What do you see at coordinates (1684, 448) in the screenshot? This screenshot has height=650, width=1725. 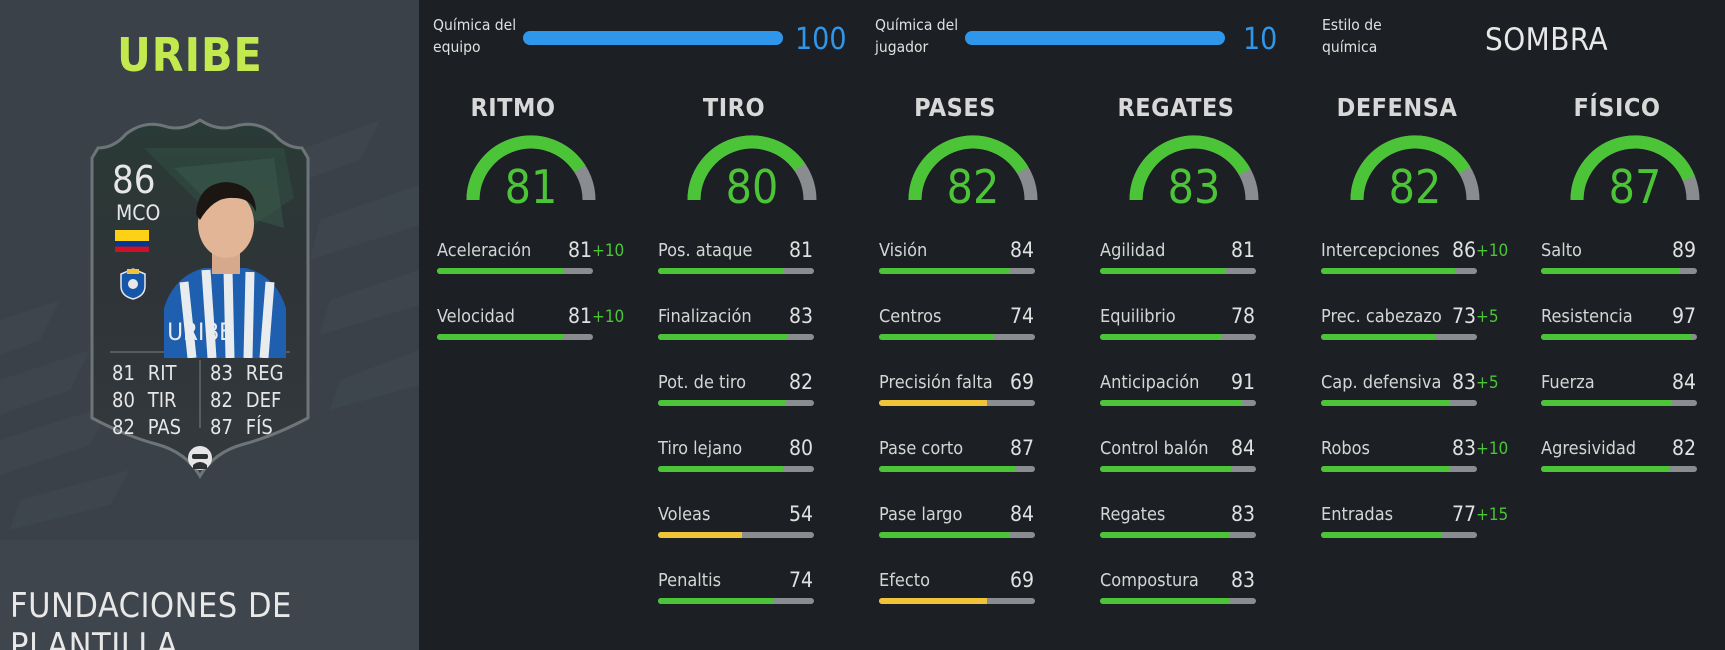 I see `attribute-value: 82` at bounding box center [1684, 448].